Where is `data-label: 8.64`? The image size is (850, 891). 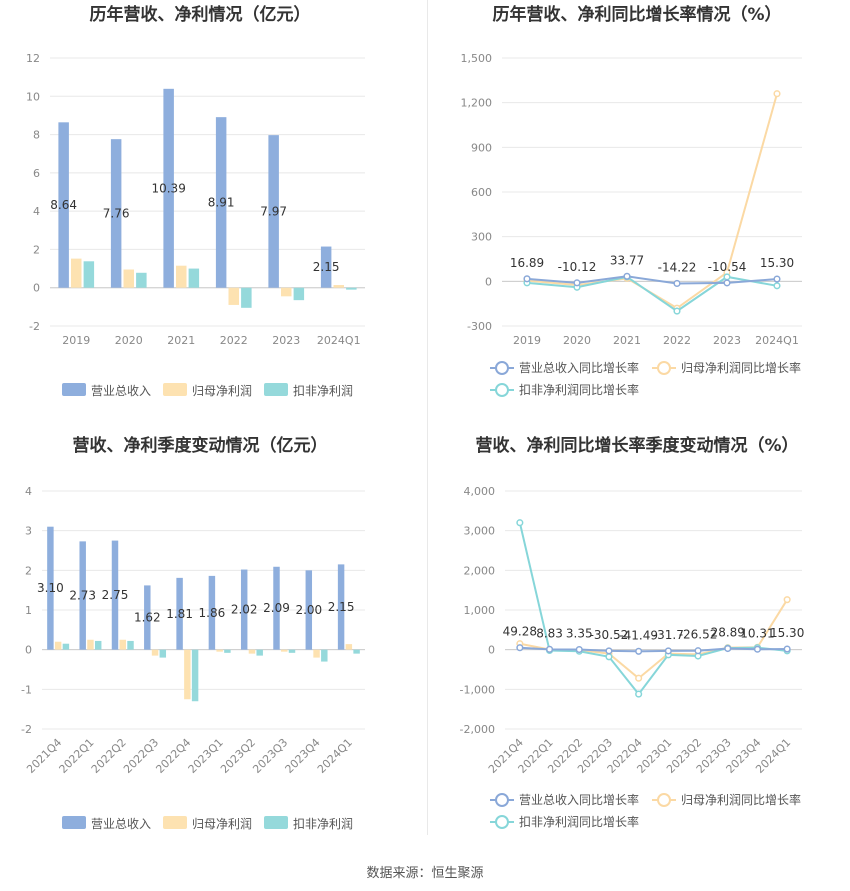
data-label: 8.64 is located at coordinates (63, 205).